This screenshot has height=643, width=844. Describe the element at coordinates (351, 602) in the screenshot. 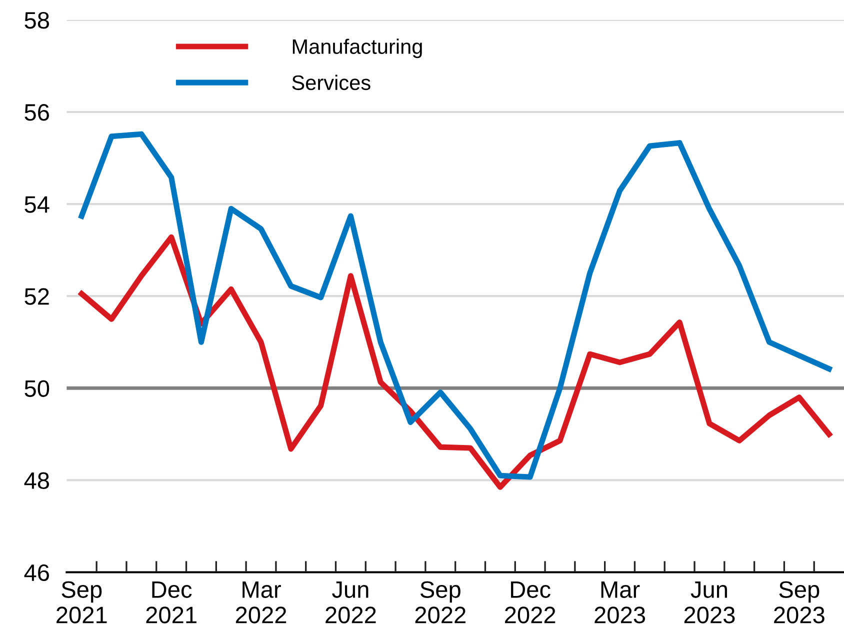

I see `x-tick-label: Jun 2022` at that location.